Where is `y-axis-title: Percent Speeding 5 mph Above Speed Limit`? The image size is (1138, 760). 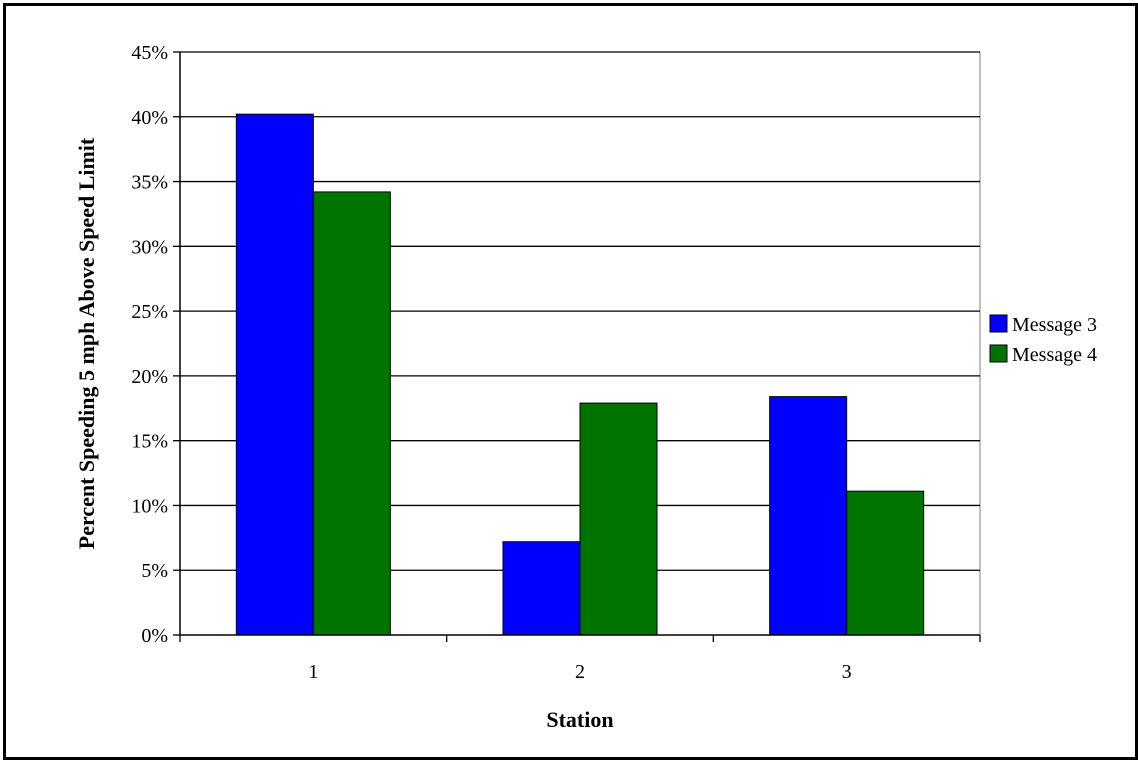 y-axis-title: Percent Speeding 5 mph Above Speed Limit is located at coordinates (86, 343).